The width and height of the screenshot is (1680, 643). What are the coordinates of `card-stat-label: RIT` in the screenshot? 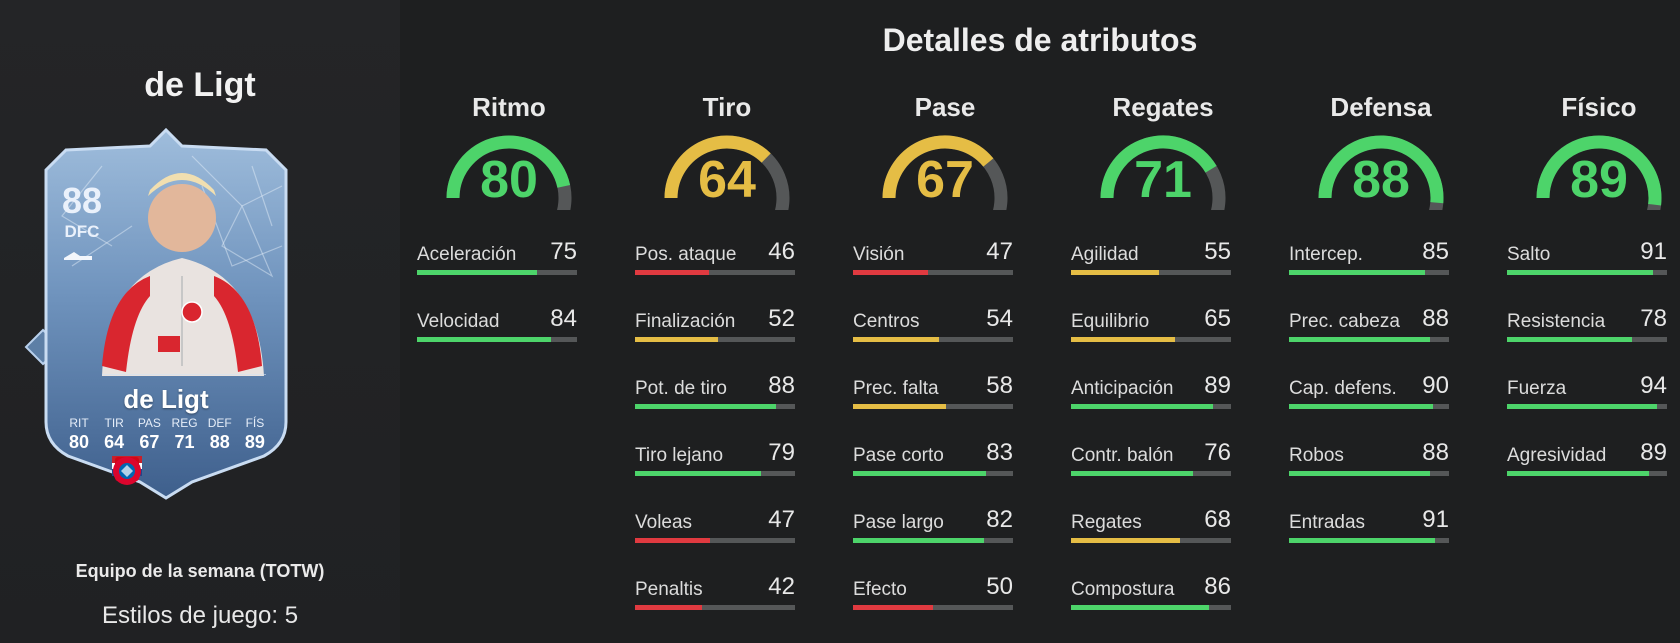 It's located at (79, 423).